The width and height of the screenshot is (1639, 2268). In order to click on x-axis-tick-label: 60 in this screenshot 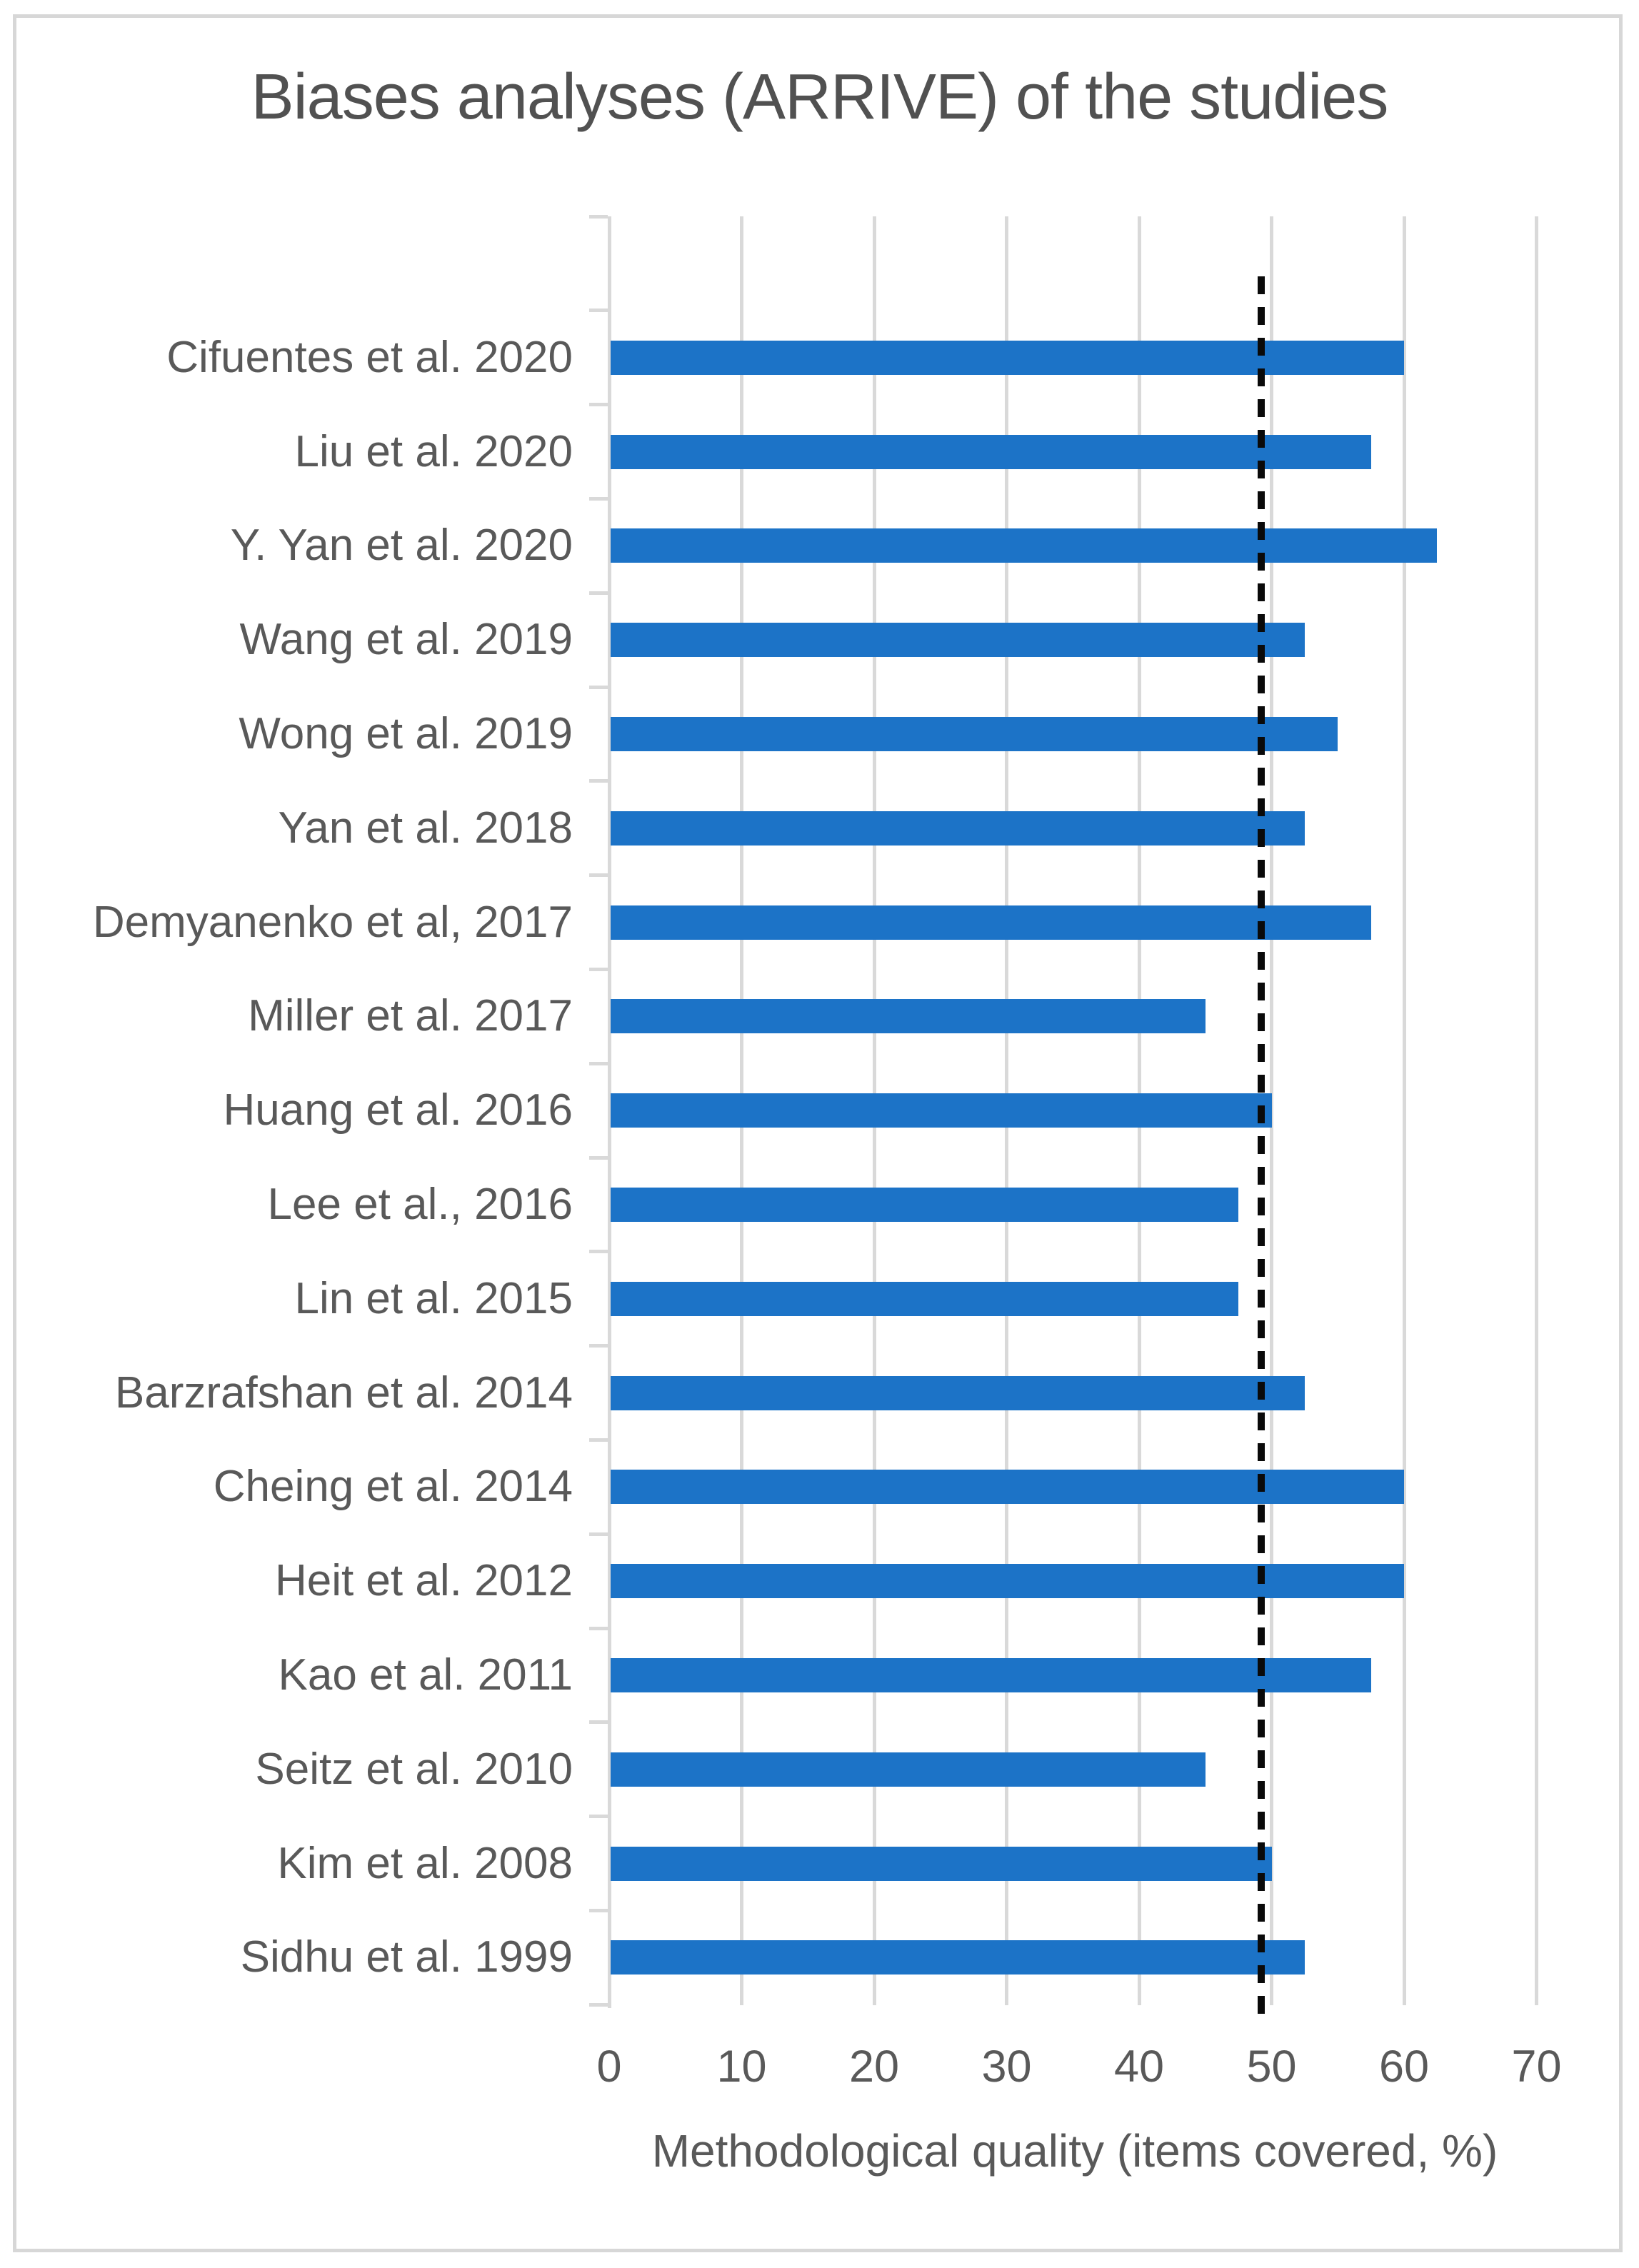, I will do `click(1404, 2067)`.